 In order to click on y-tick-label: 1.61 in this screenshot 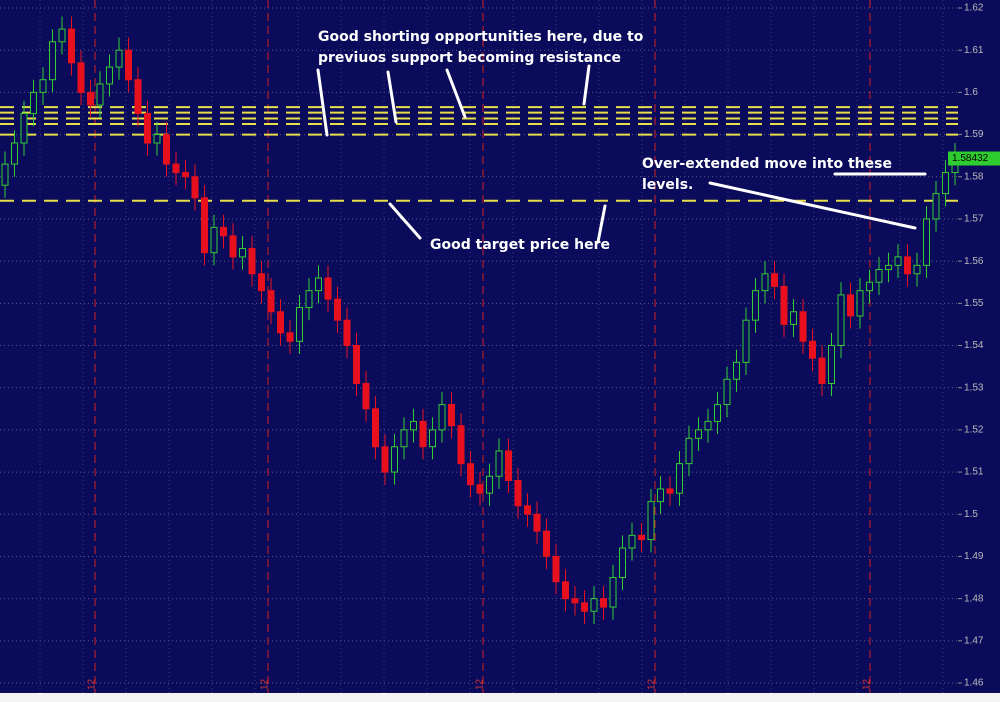, I will do `click(974, 50)`.